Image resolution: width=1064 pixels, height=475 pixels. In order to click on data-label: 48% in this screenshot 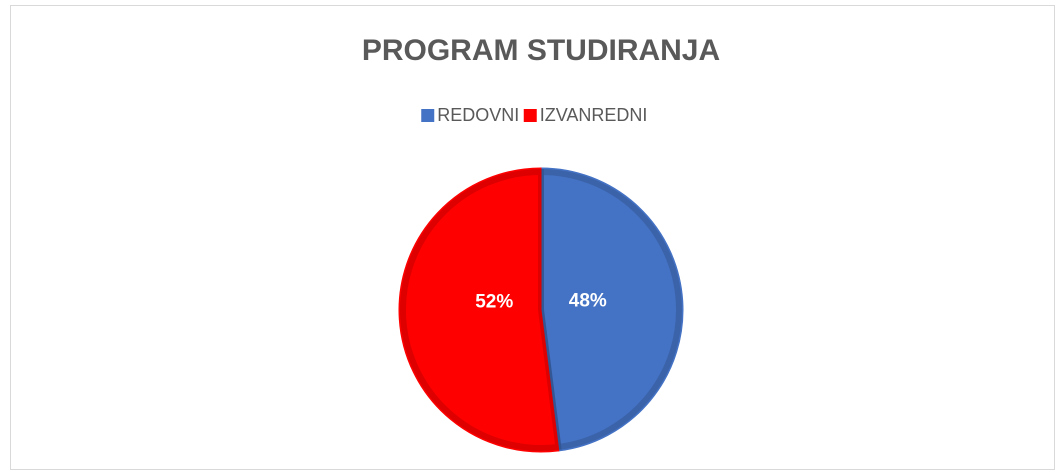, I will do `click(588, 300)`.